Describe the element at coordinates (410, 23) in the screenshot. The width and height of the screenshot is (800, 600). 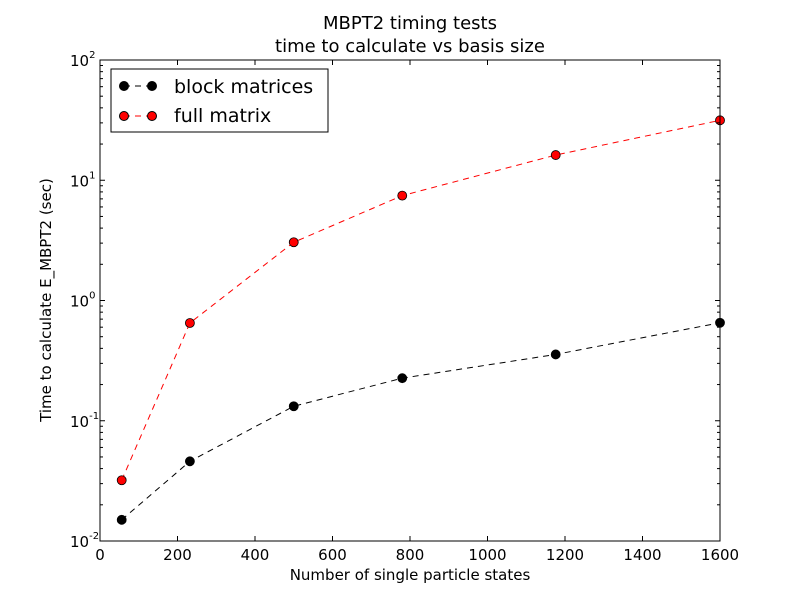
I see `chart-title-line1: MBPT2 timing tests` at that location.